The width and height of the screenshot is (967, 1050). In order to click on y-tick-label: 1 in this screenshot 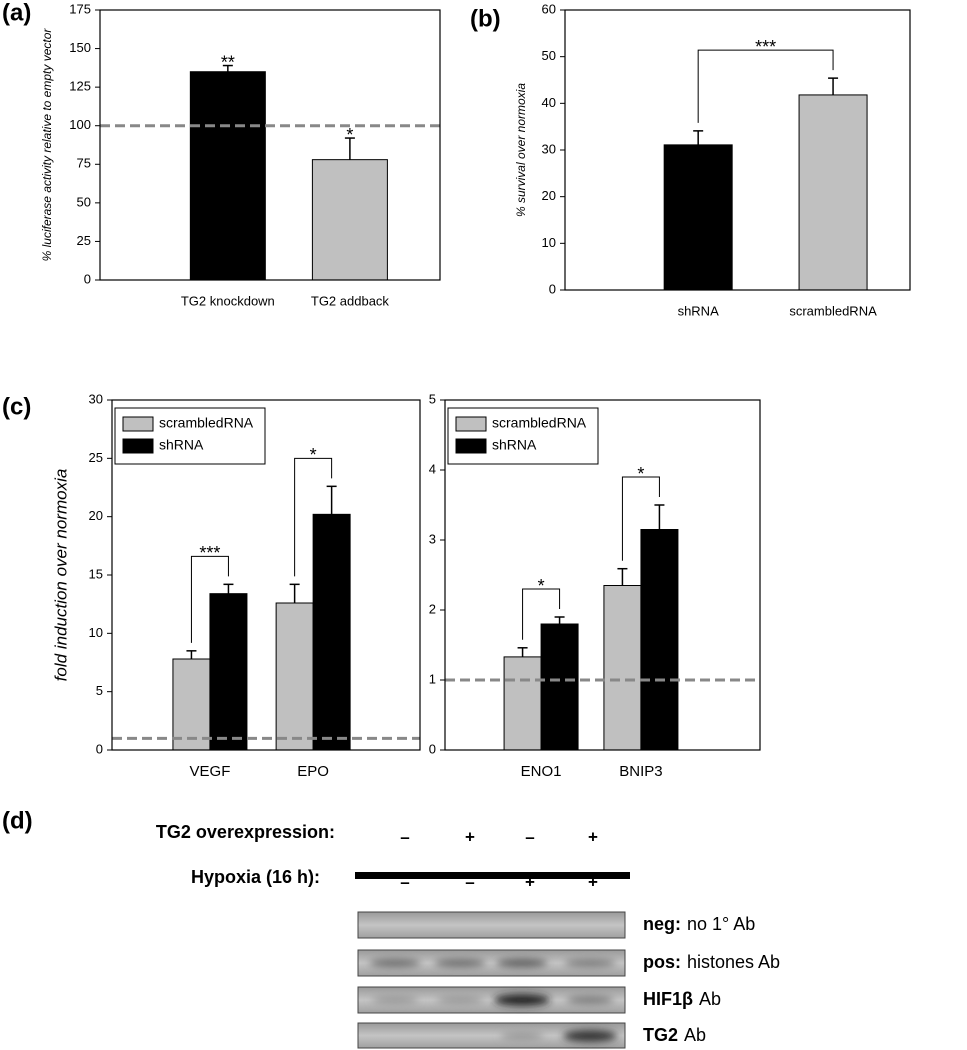, I will do `click(432, 678)`.